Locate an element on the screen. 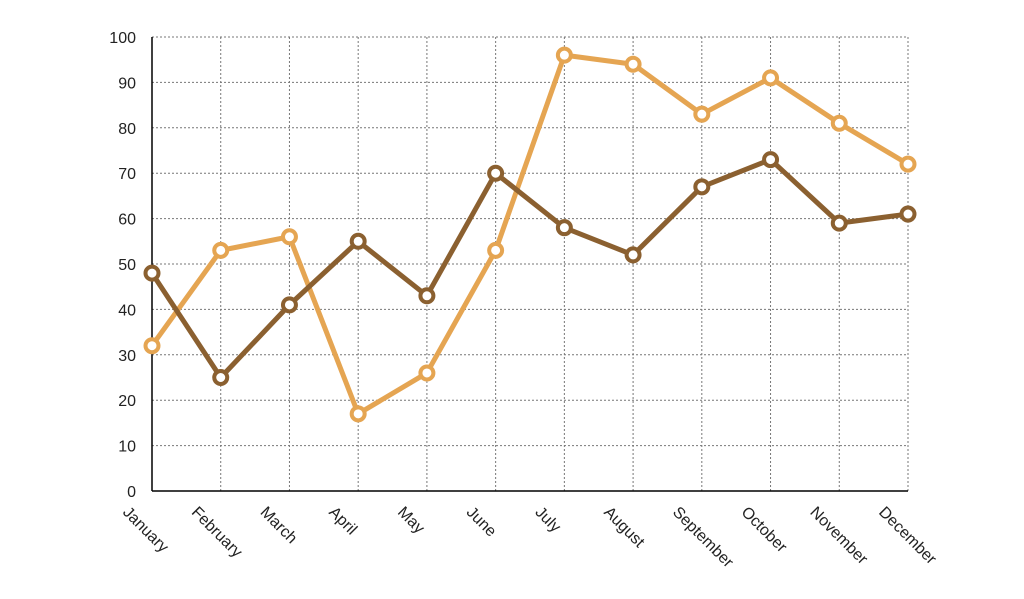  y-tick-label: 20 is located at coordinates (127, 401).